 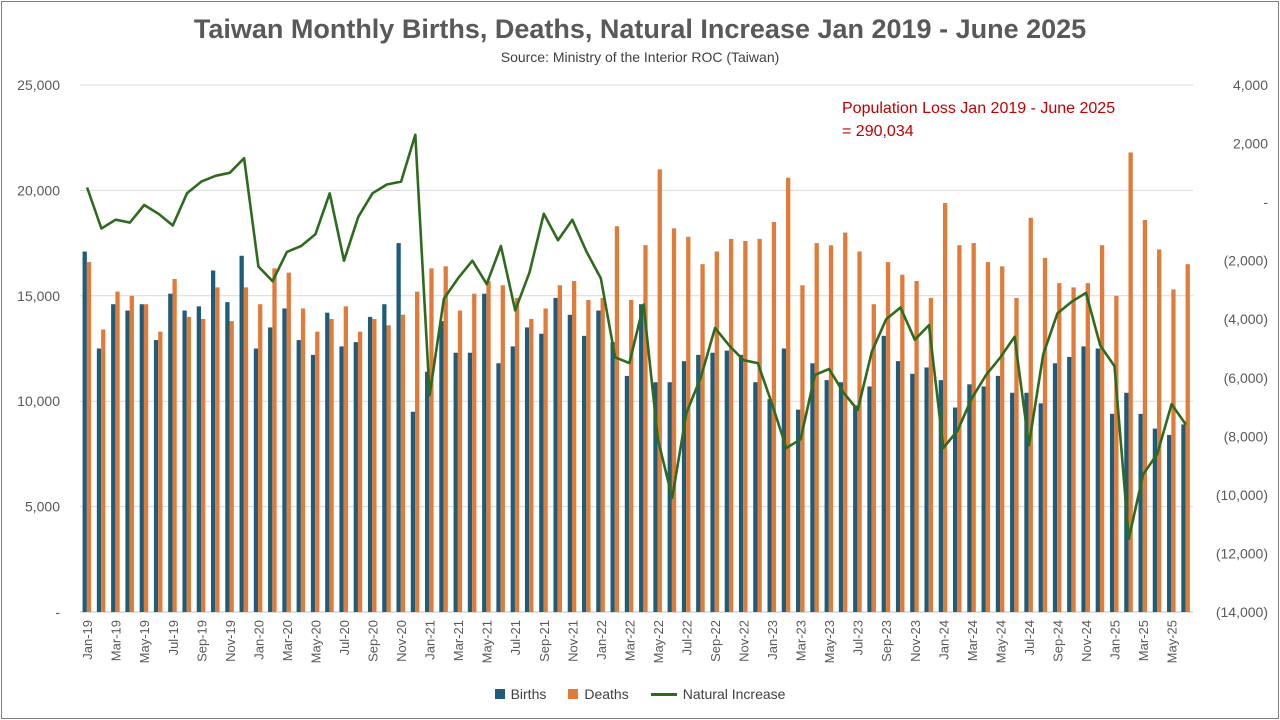 What do you see at coordinates (173, 637) in the screenshot?
I see `x-tick-label: Jul-19` at bounding box center [173, 637].